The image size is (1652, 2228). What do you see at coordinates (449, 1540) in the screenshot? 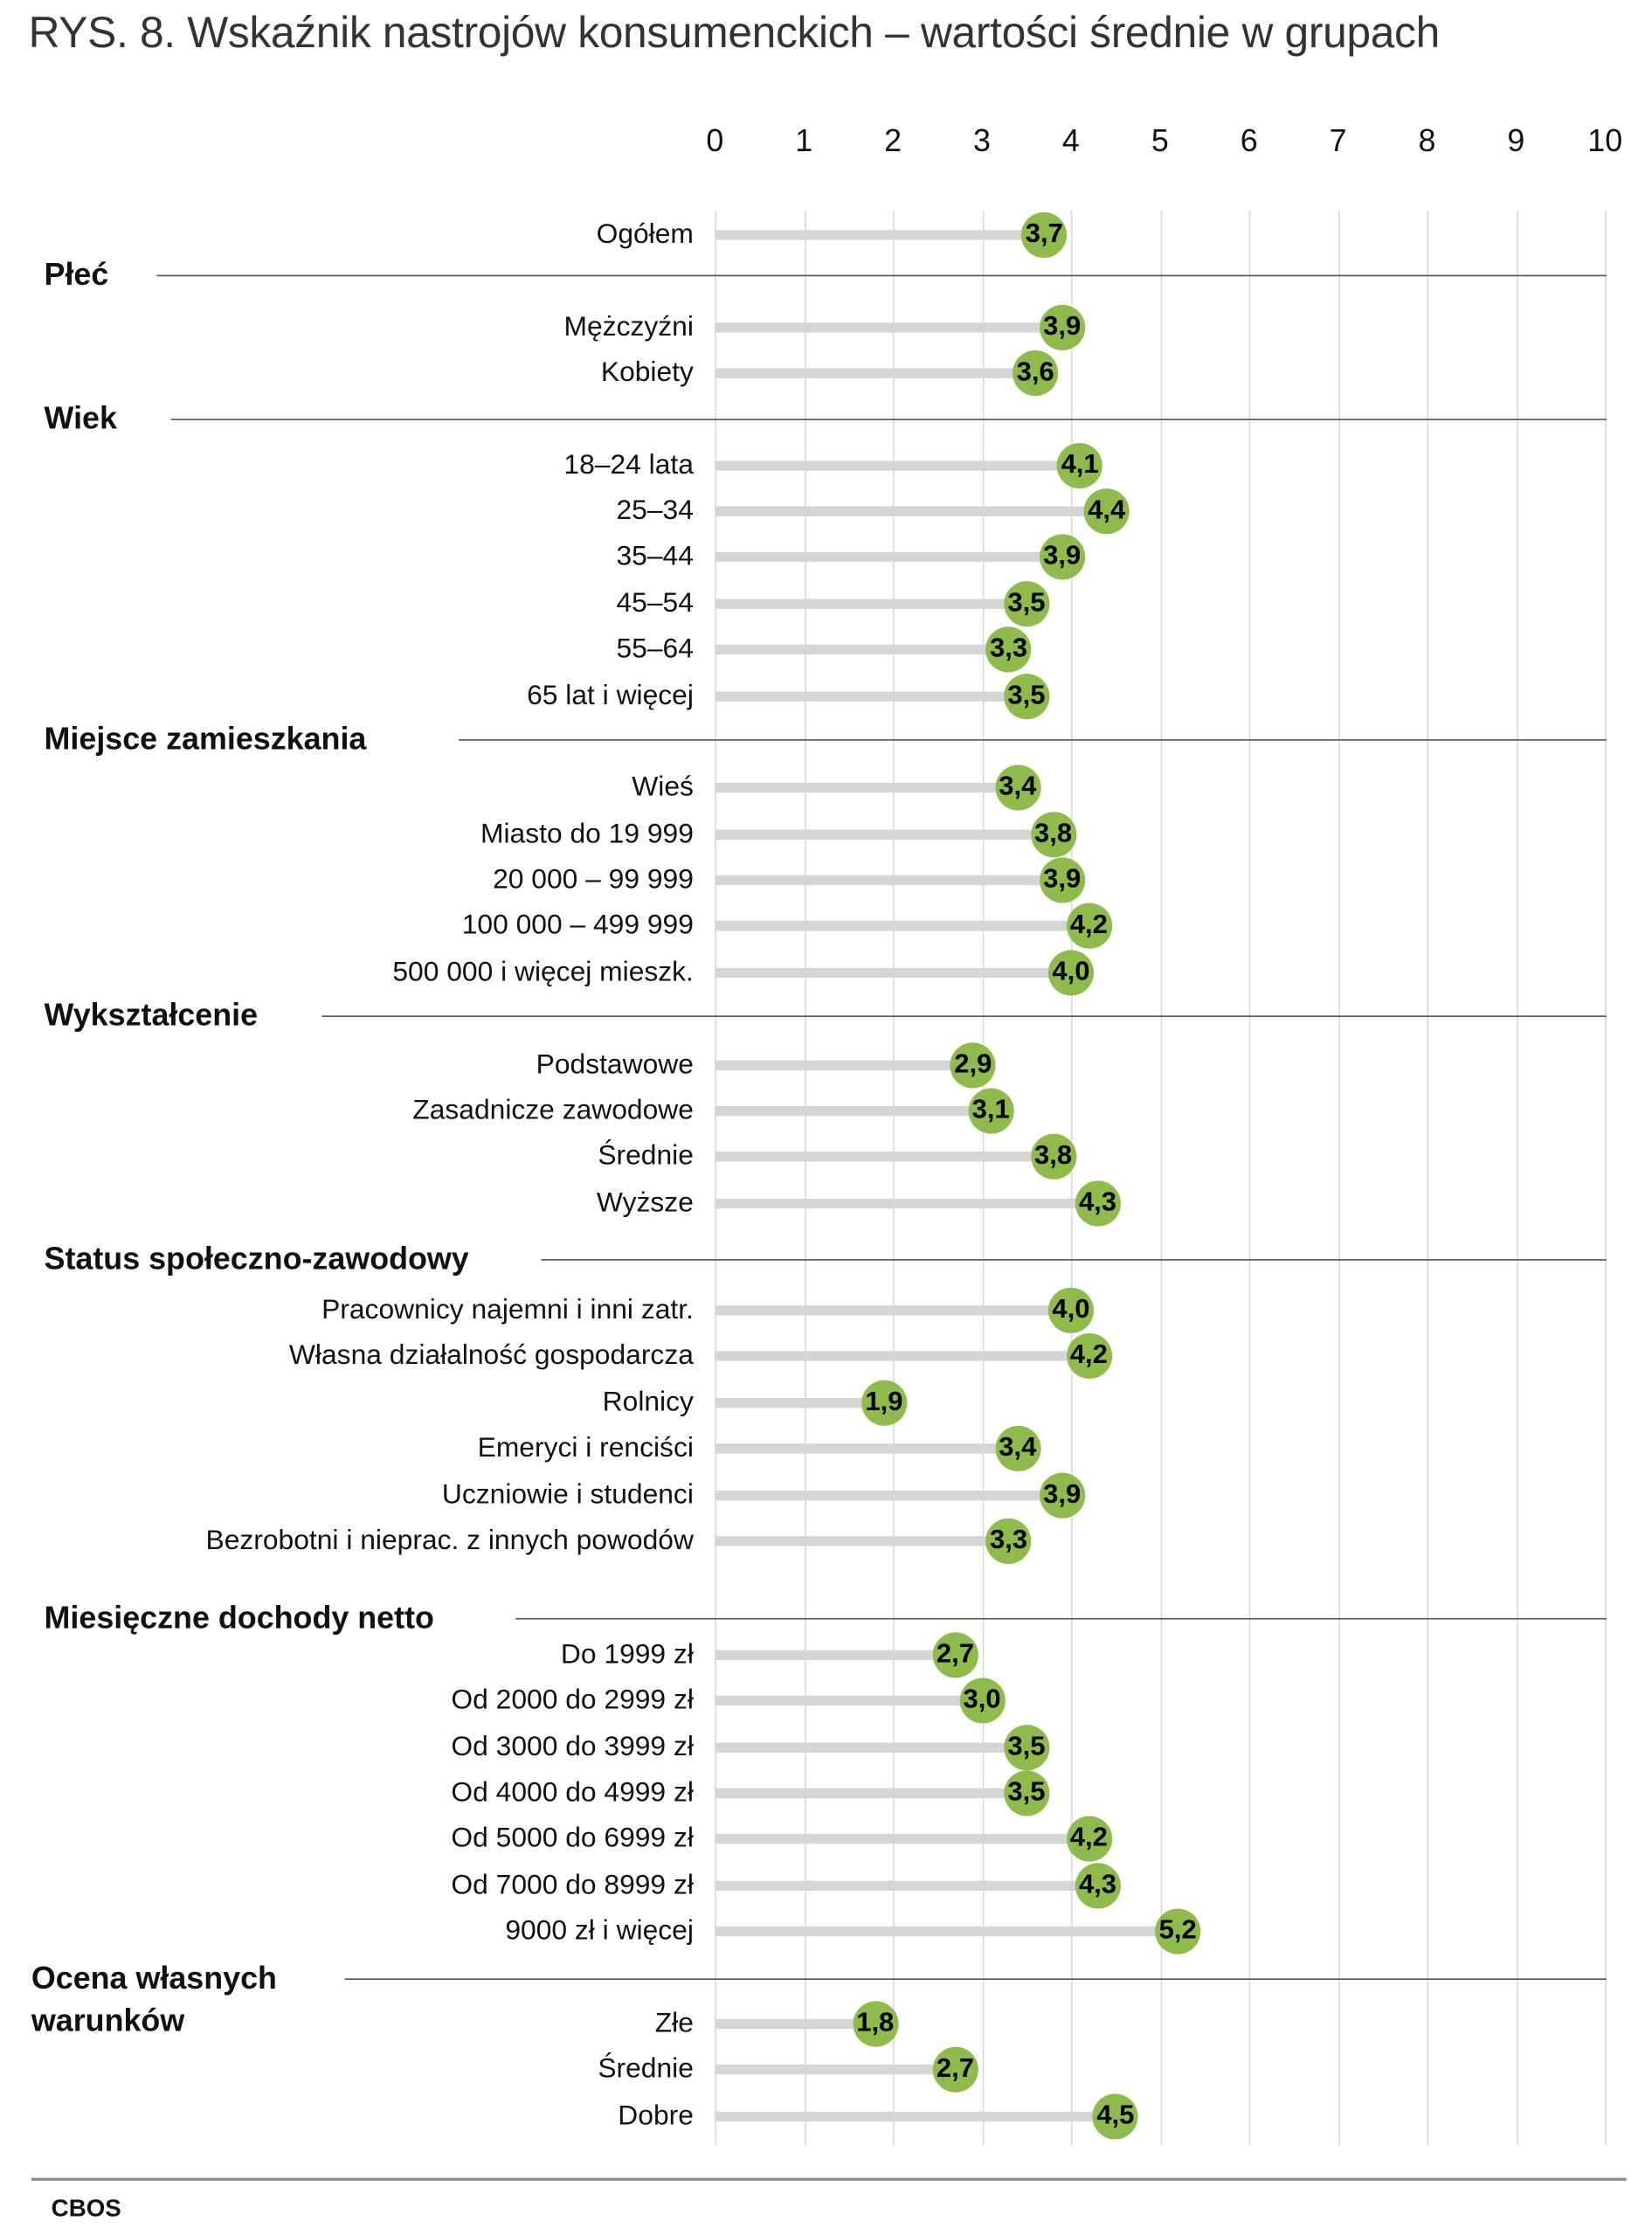
I see `row-label: Bezrobotni i nieprac. z innych powodów` at bounding box center [449, 1540].